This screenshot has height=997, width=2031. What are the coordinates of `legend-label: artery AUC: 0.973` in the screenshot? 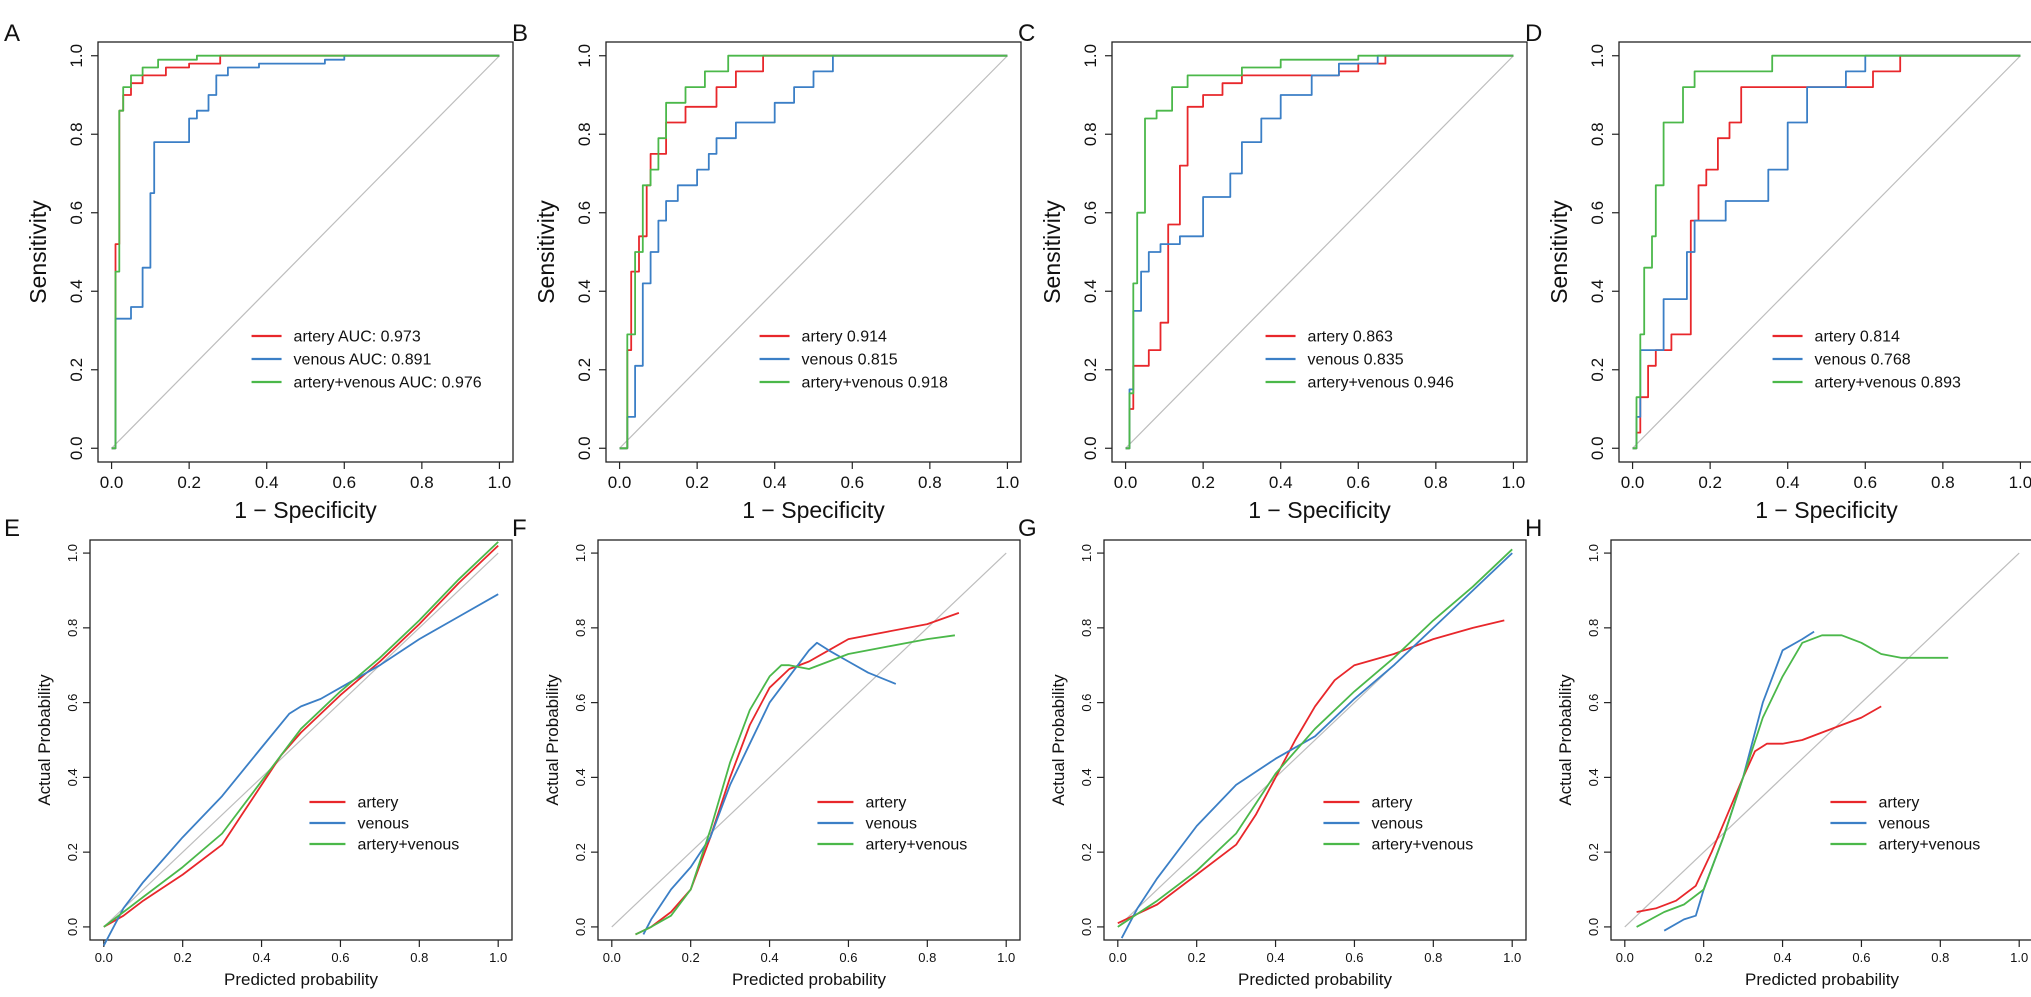 It's located at (357, 337).